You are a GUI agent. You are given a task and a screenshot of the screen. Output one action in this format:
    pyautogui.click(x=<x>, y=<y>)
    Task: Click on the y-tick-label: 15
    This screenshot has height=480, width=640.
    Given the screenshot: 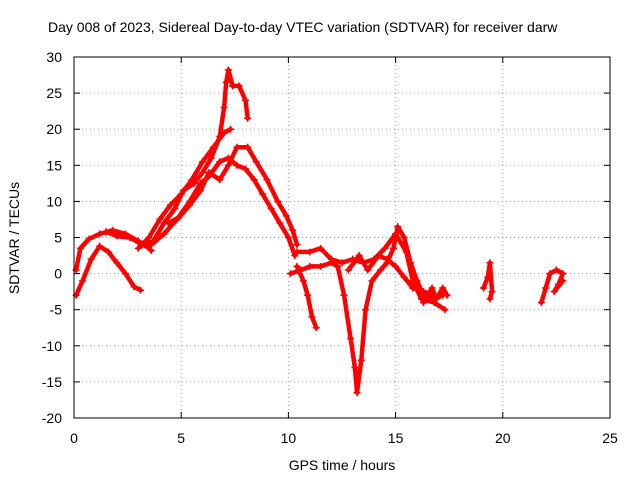 What is the action you would take?
    pyautogui.click(x=54, y=165)
    